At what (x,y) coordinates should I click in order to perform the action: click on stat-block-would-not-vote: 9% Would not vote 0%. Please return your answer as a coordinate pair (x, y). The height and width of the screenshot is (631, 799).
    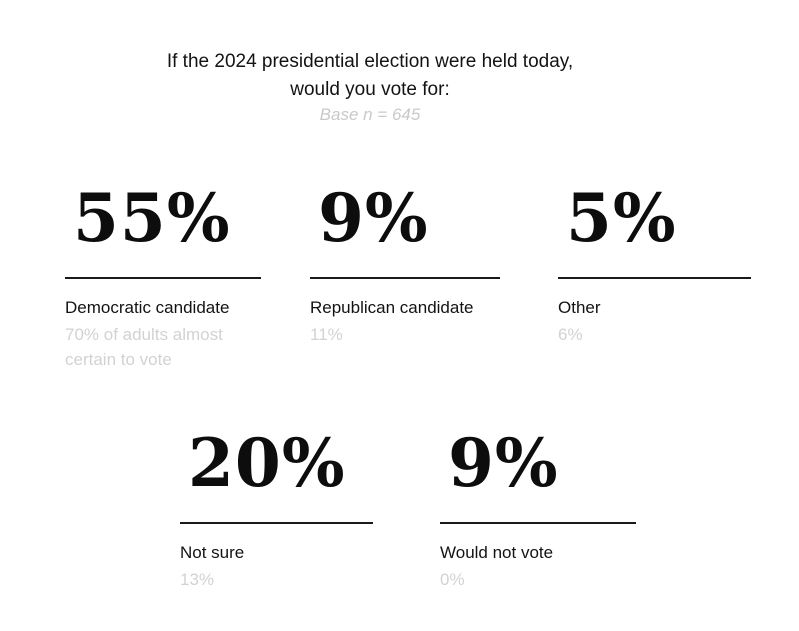
    Looking at the image, I should click on (538, 509).